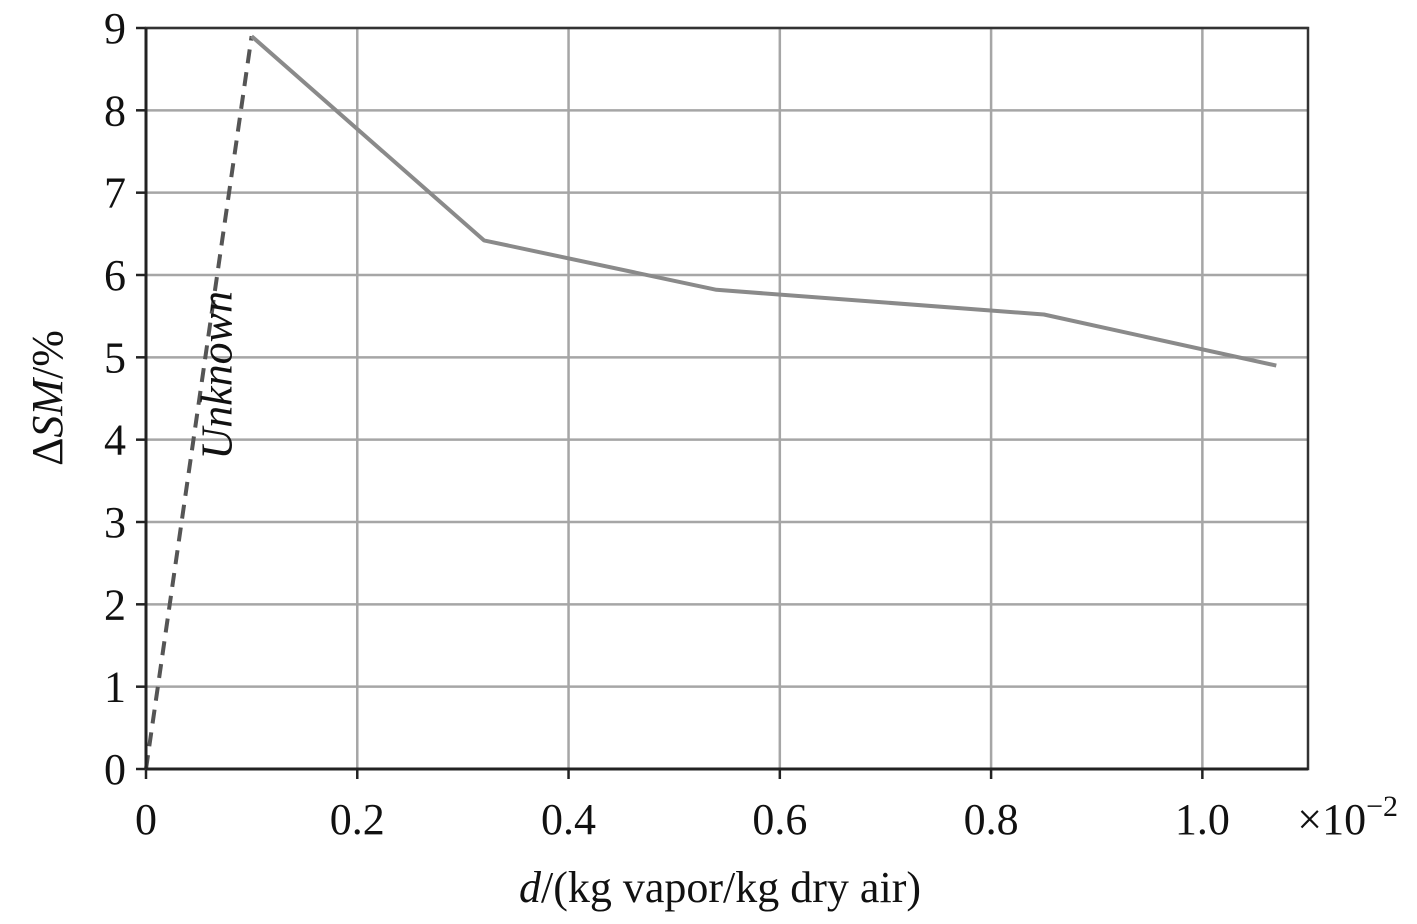 The width and height of the screenshot is (1417, 924). Describe the element at coordinates (115, 357) in the screenshot. I see `y-tick-label: 5` at that location.